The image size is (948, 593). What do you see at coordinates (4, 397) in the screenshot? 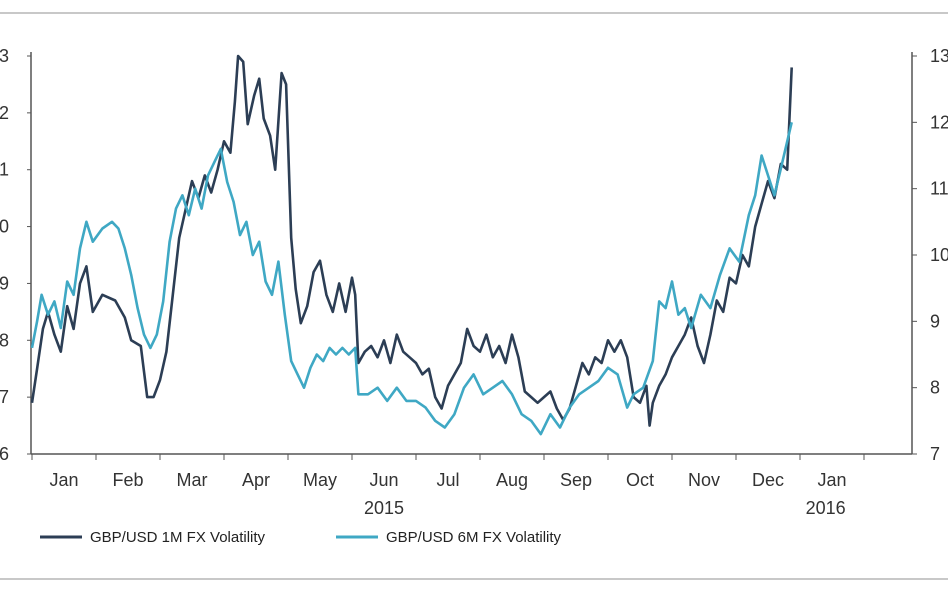
I see `y-left-tick-label: 7` at bounding box center [4, 397].